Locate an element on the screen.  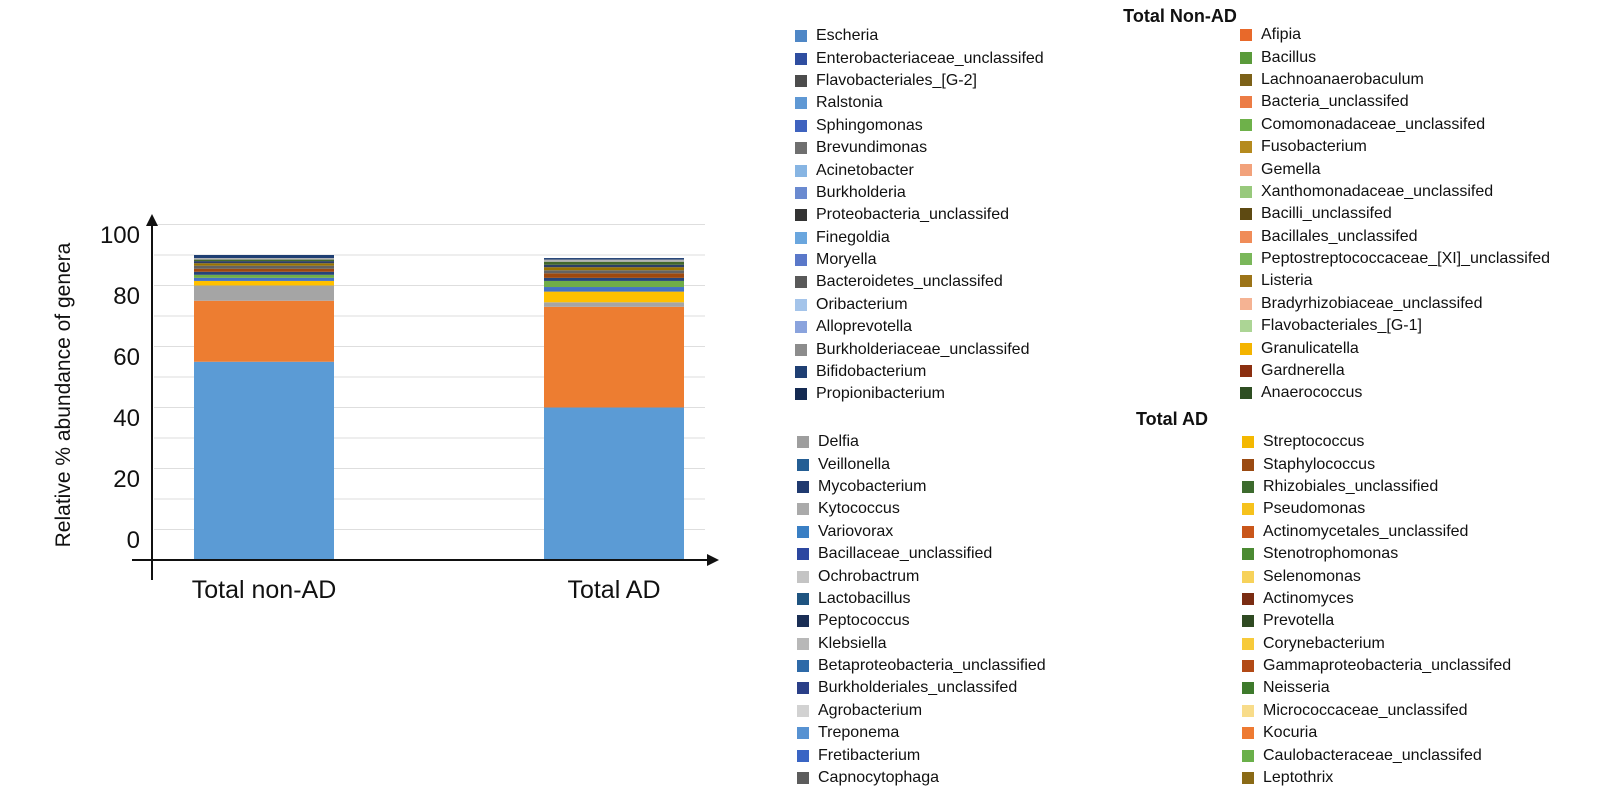
legend-item: Capnocytophaga is located at coordinates (921, 778).